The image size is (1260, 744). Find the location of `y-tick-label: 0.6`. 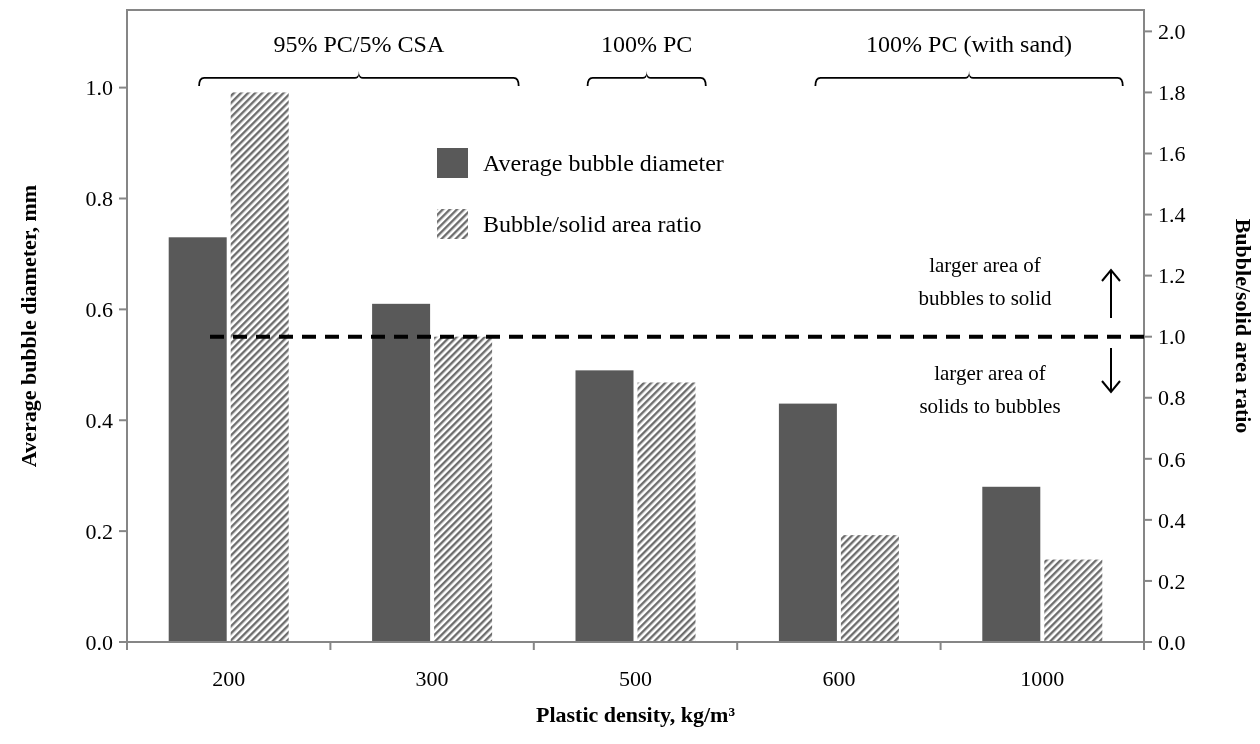

y-tick-label: 0.6 is located at coordinates (99, 310).